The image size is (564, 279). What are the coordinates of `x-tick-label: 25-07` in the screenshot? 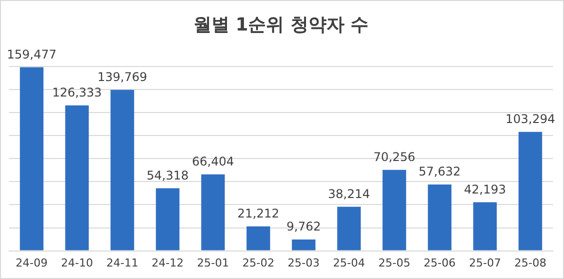 It's located at (485, 263).